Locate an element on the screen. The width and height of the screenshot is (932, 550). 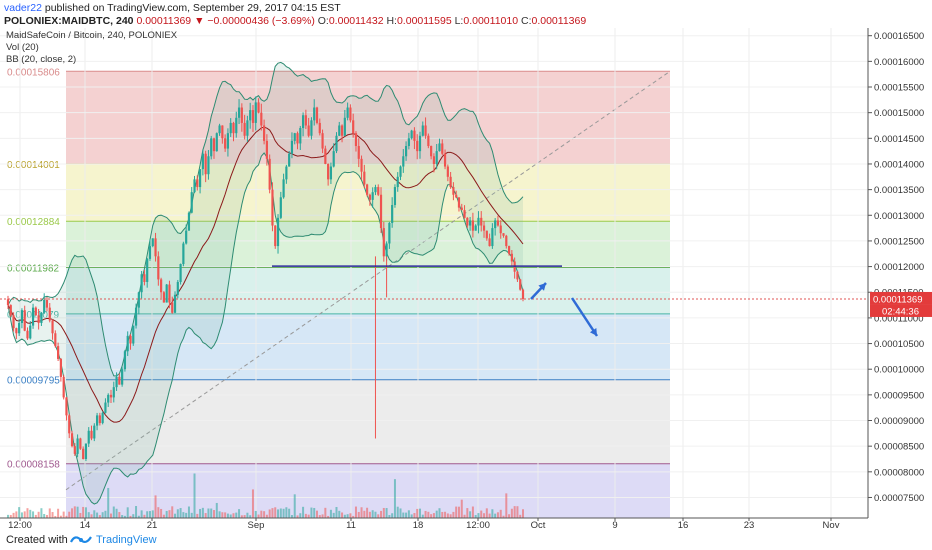
close-value: 0.00011369 is located at coordinates (559, 21).